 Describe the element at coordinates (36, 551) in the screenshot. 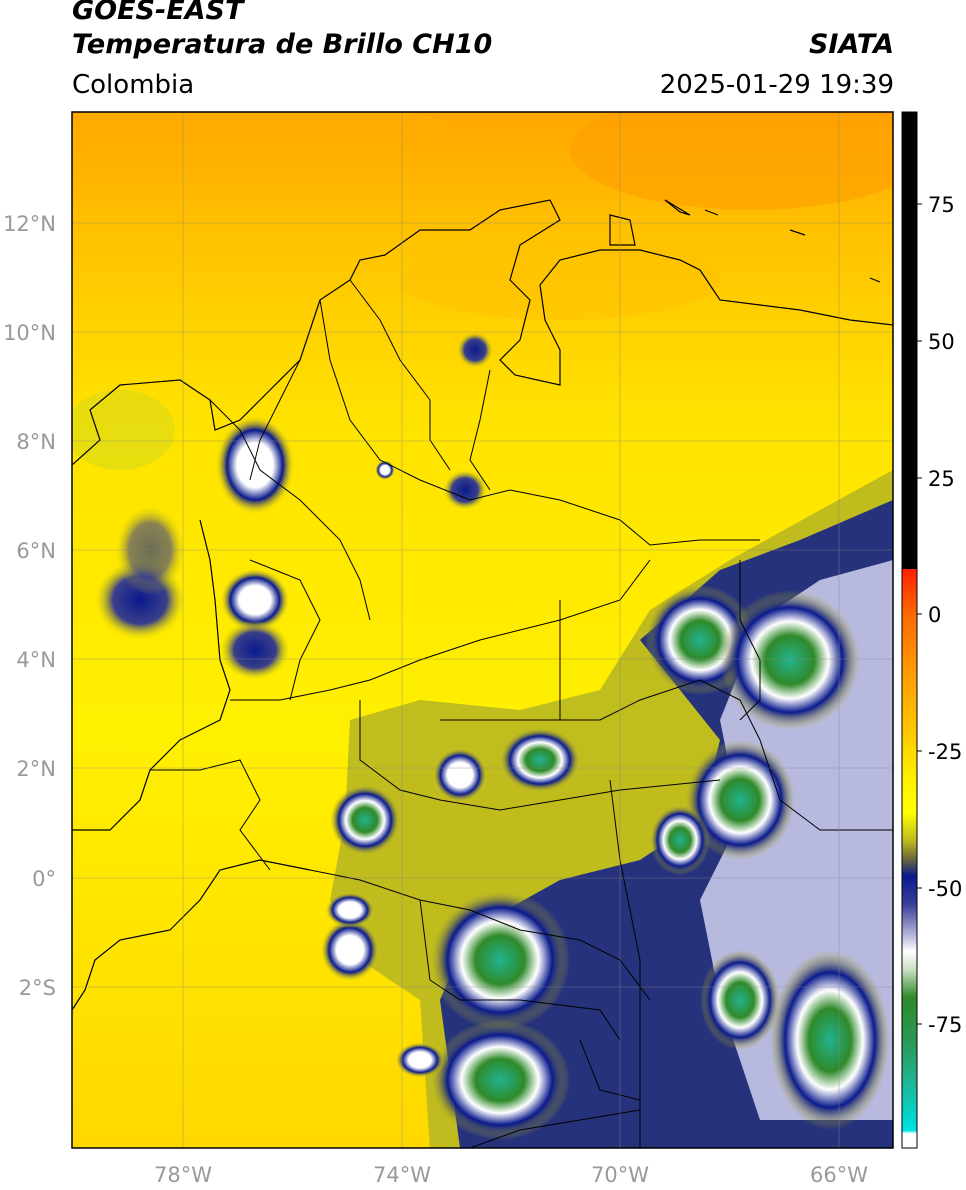

I see `lat-label-6n: 6°N` at that location.